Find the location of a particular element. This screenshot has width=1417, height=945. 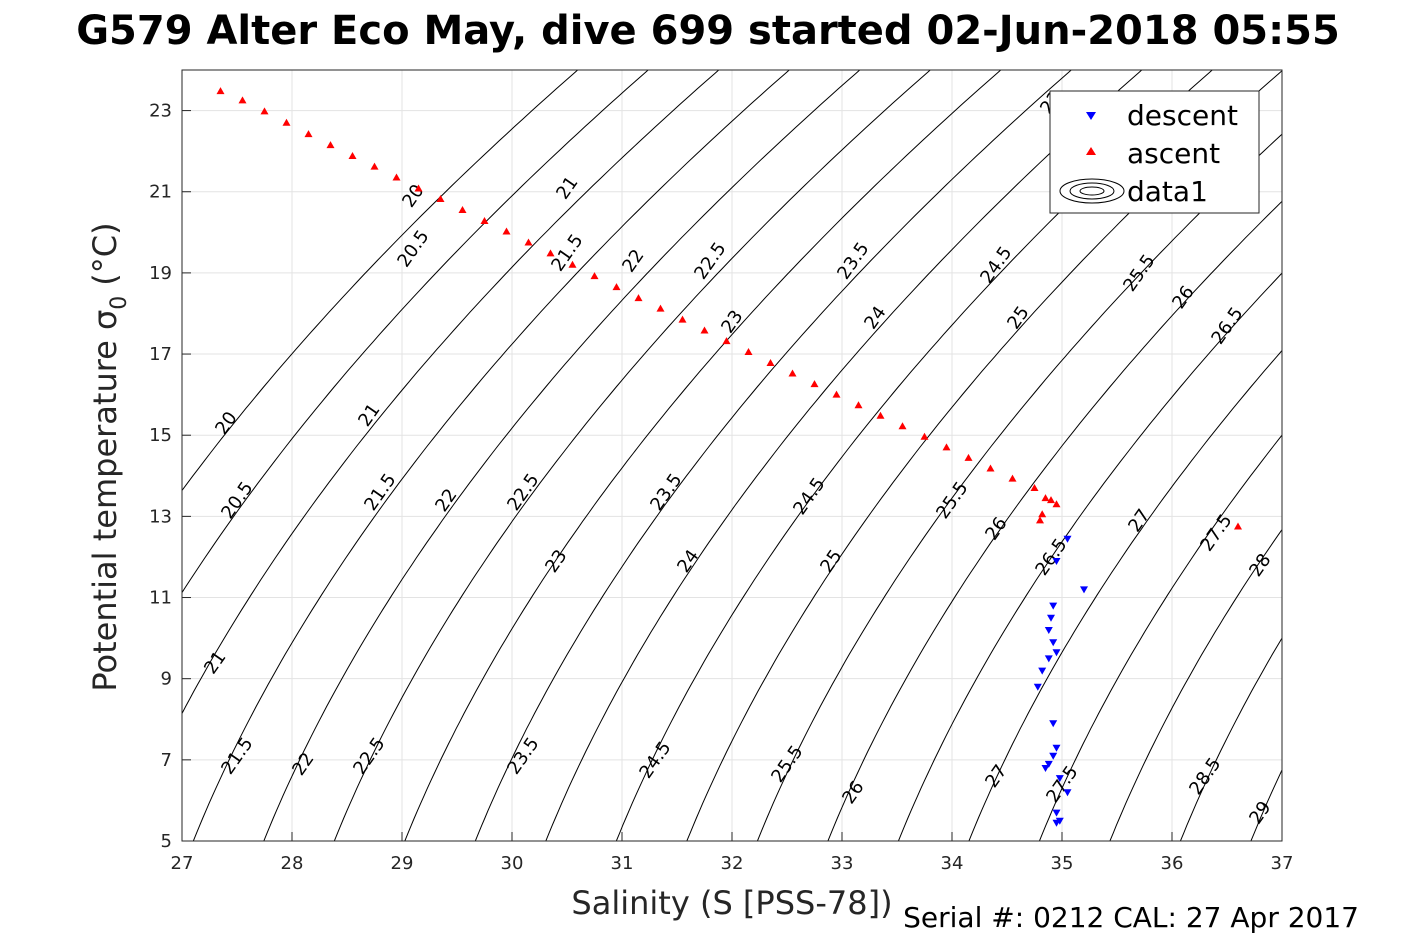

x-tick-label: 36 is located at coordinates (1172, 863).